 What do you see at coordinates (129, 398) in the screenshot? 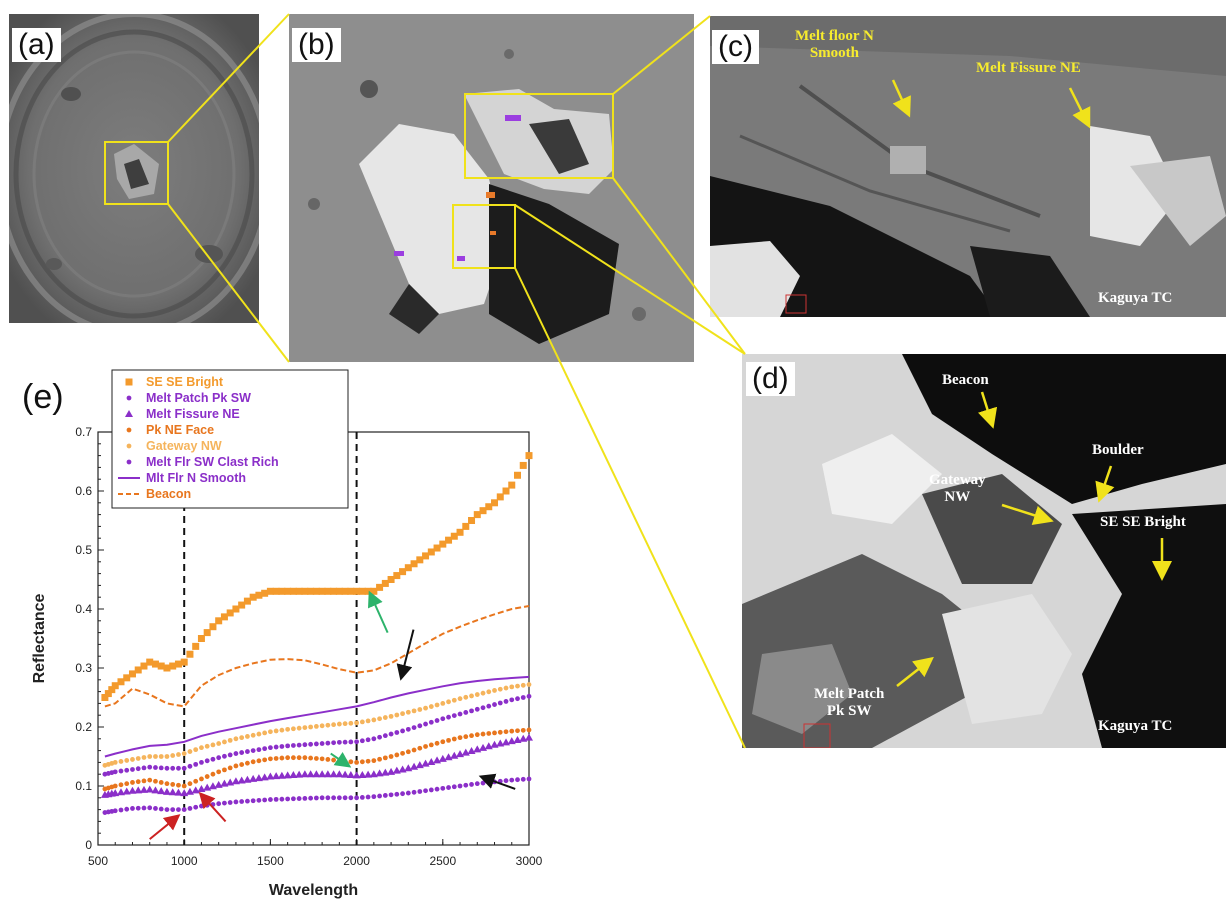
I see `legend-swatch` at bounding box center [129, 398].